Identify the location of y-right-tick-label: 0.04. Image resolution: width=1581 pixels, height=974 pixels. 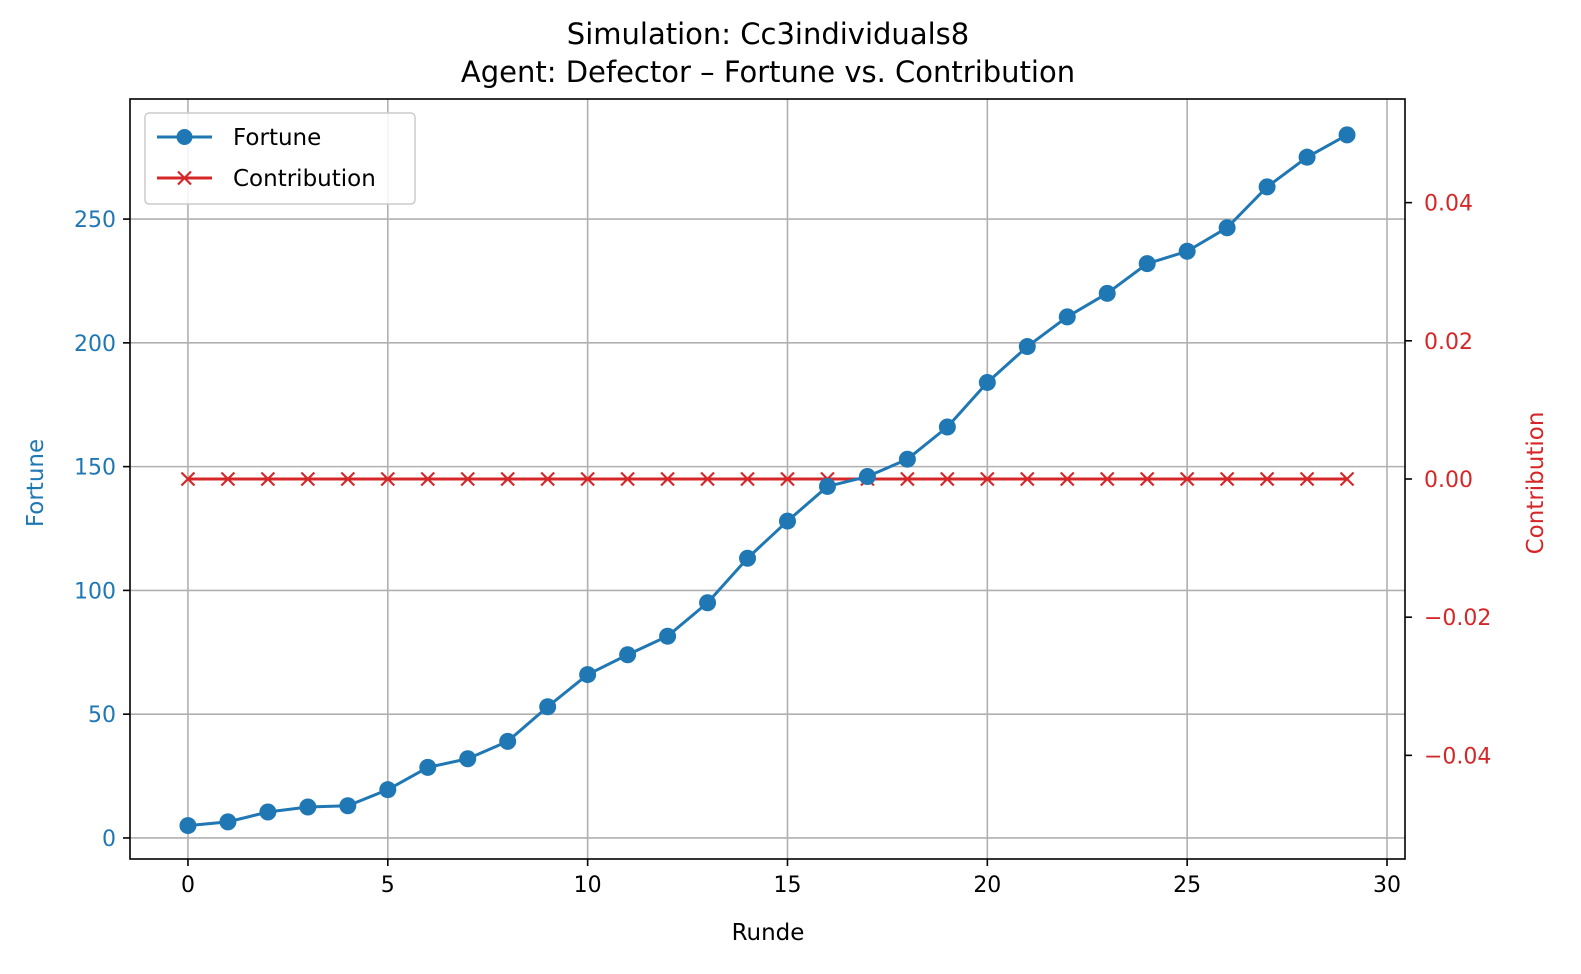
(1448, 204).